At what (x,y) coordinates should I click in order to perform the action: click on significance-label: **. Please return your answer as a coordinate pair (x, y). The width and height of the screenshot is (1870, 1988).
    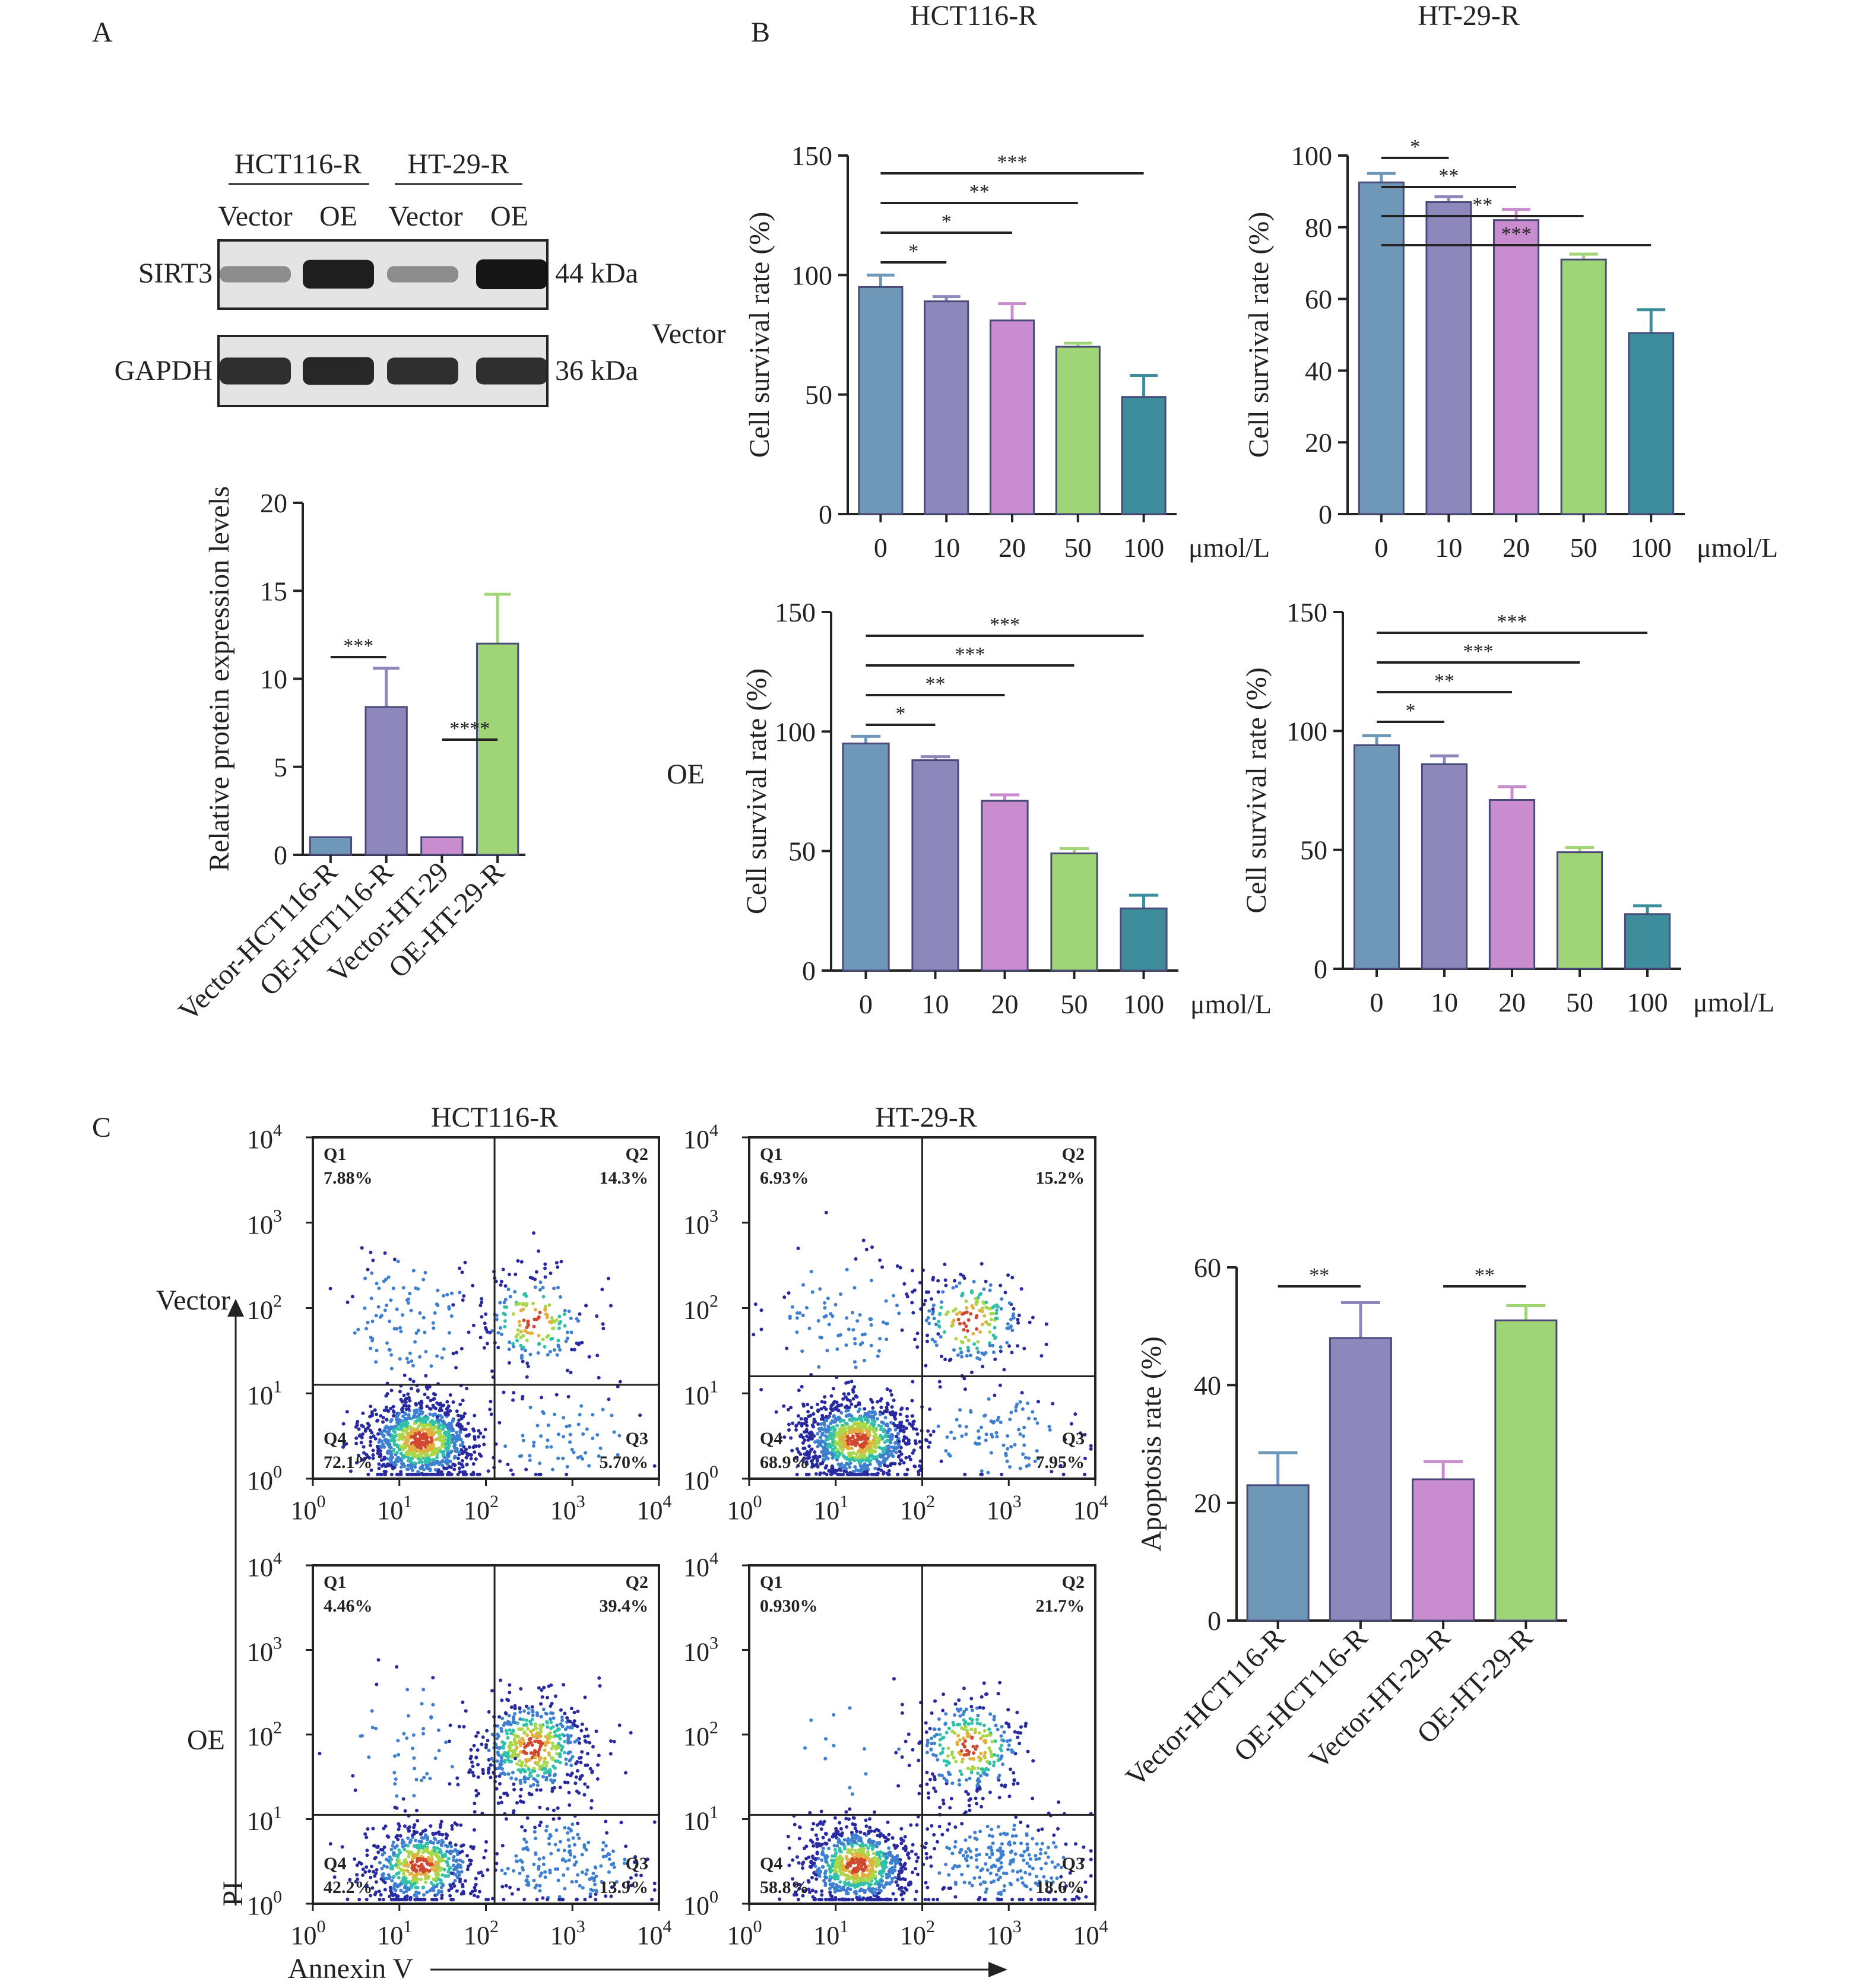
    Looking at the image, I should click on (979, 192).